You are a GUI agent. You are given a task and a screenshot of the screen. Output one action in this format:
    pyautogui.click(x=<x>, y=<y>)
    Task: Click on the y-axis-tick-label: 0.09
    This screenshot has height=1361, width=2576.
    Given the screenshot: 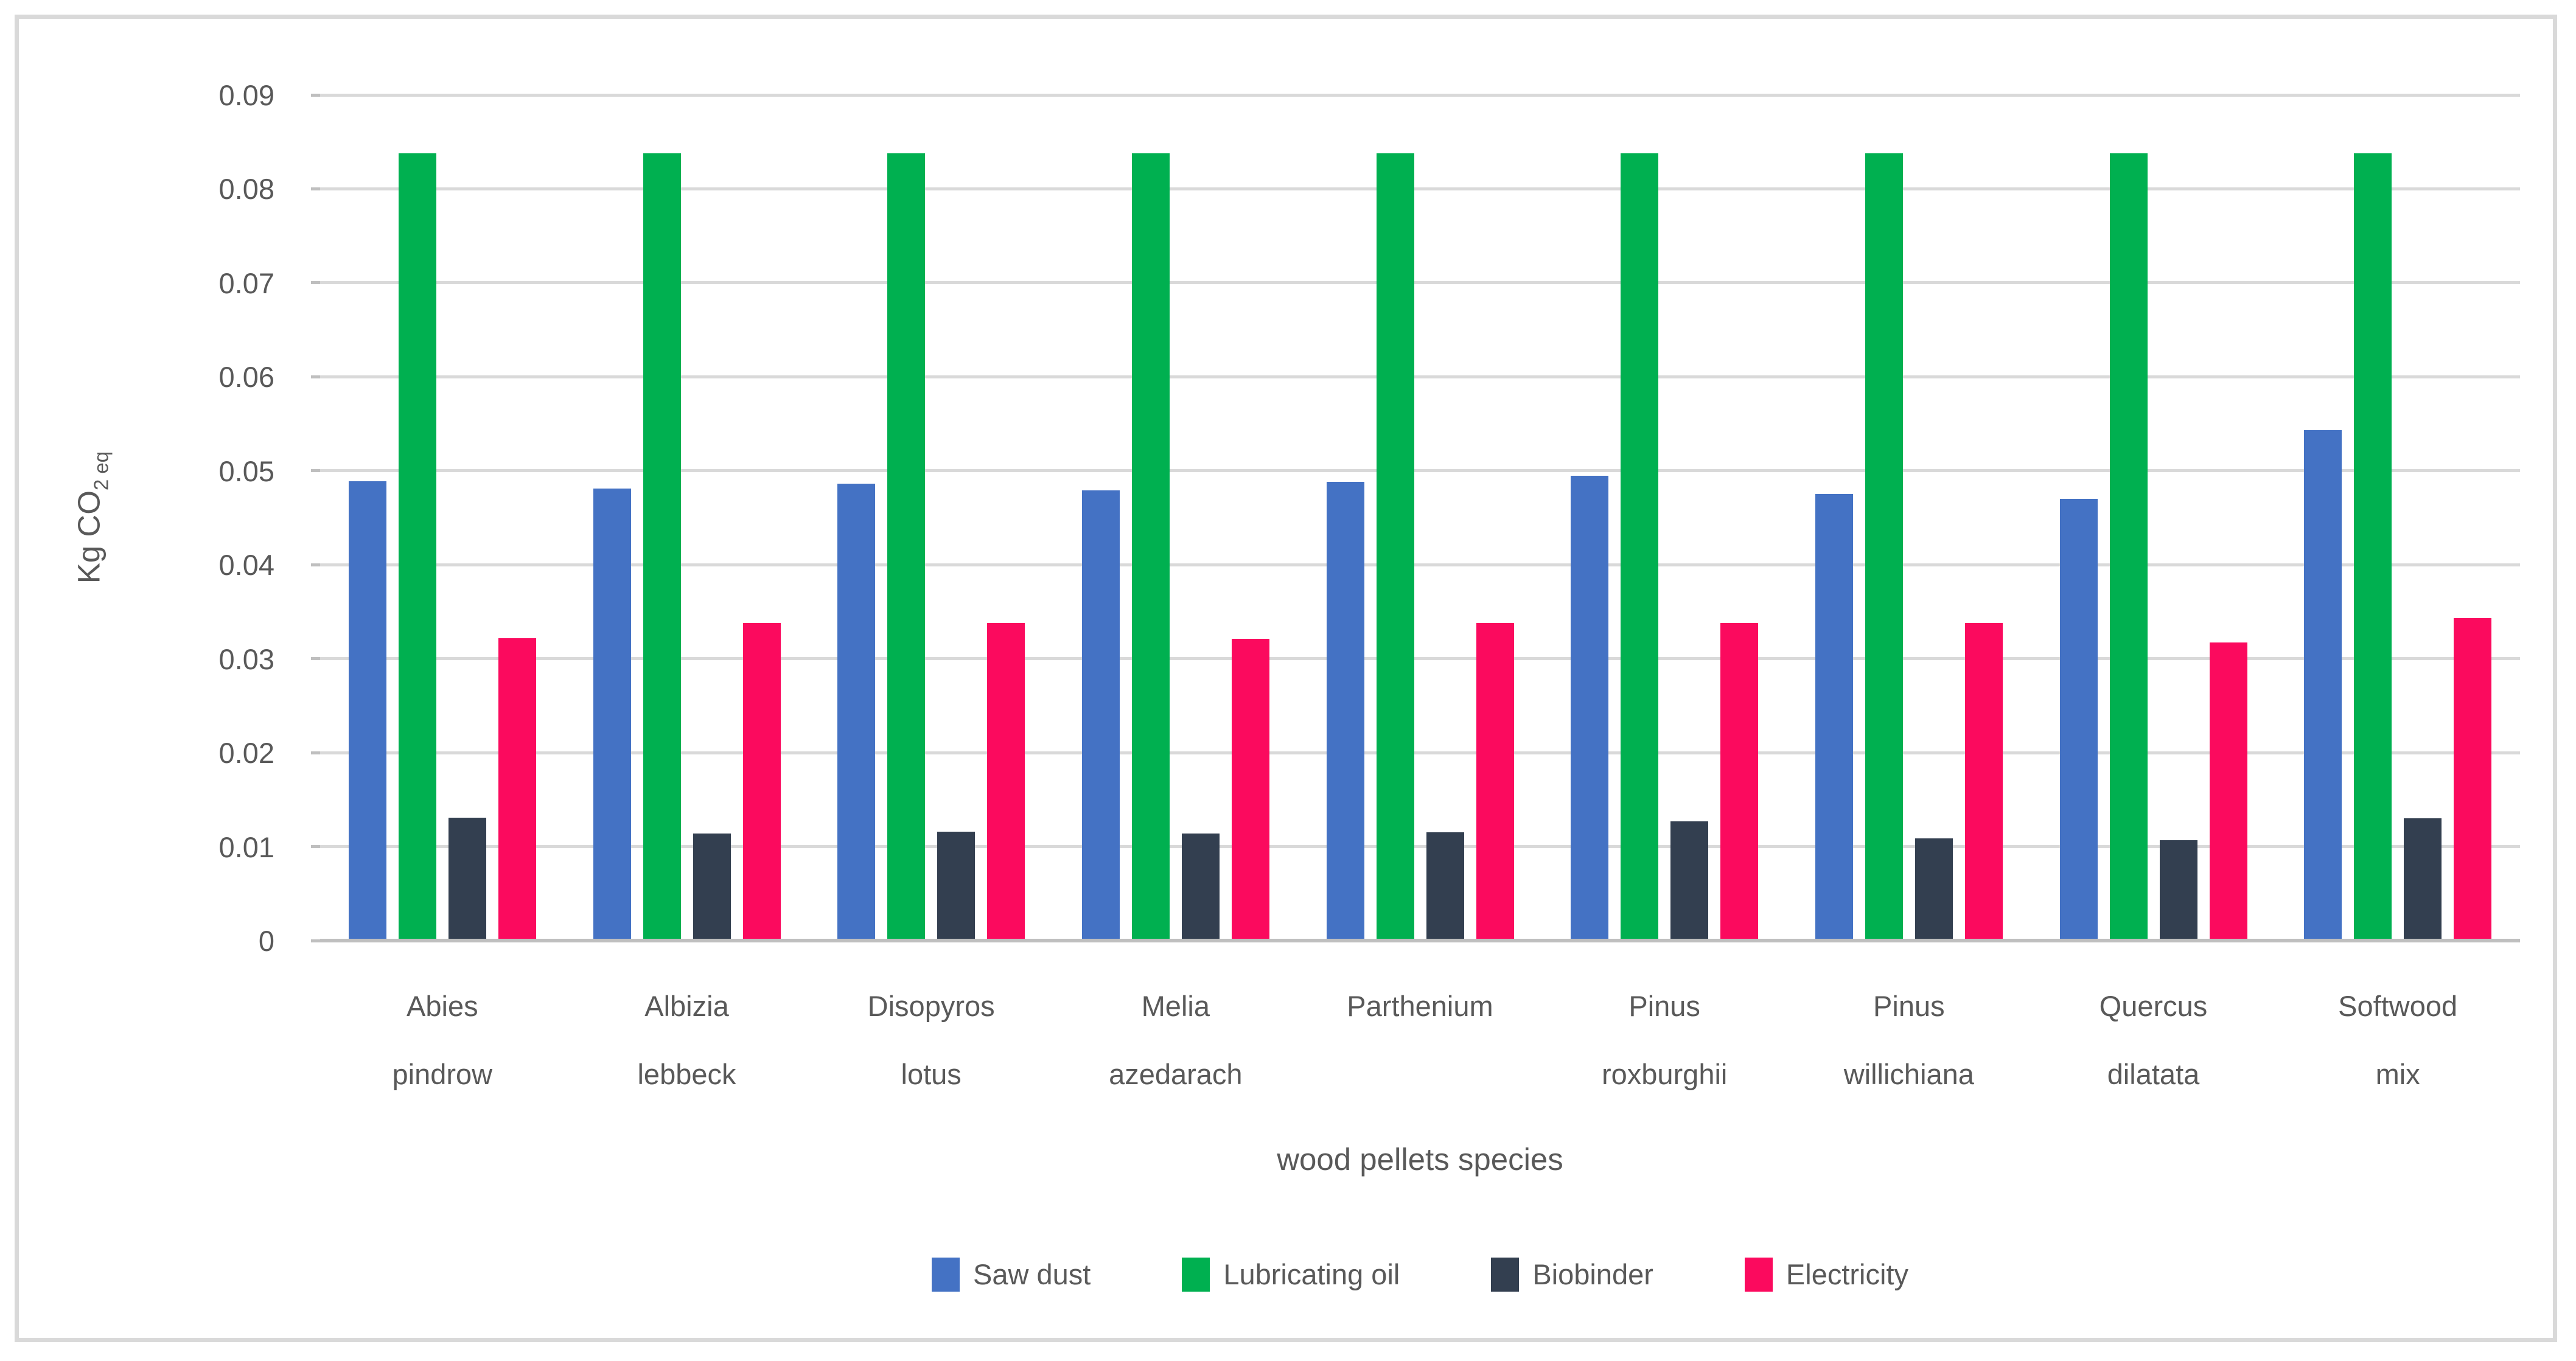 What is the action you would take?
    pyautogui.click(x=246, y=95)
    